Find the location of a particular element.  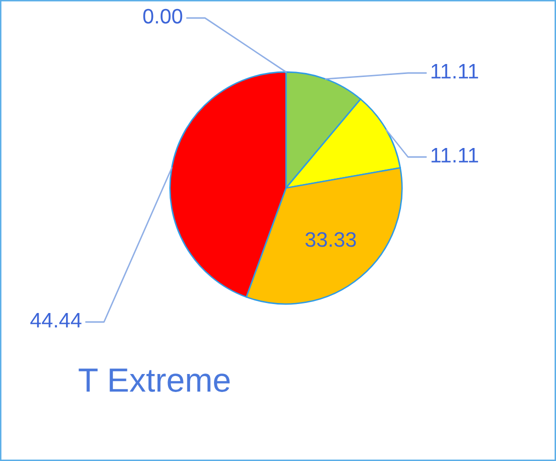

data-label: 44.44 is located at coordinates (56, 320).